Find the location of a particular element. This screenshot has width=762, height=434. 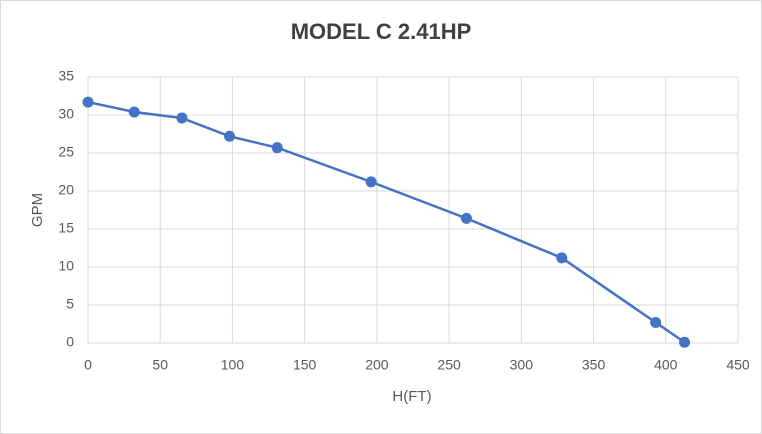

y-tick-label: 35 is located at coordinates (66, 76).